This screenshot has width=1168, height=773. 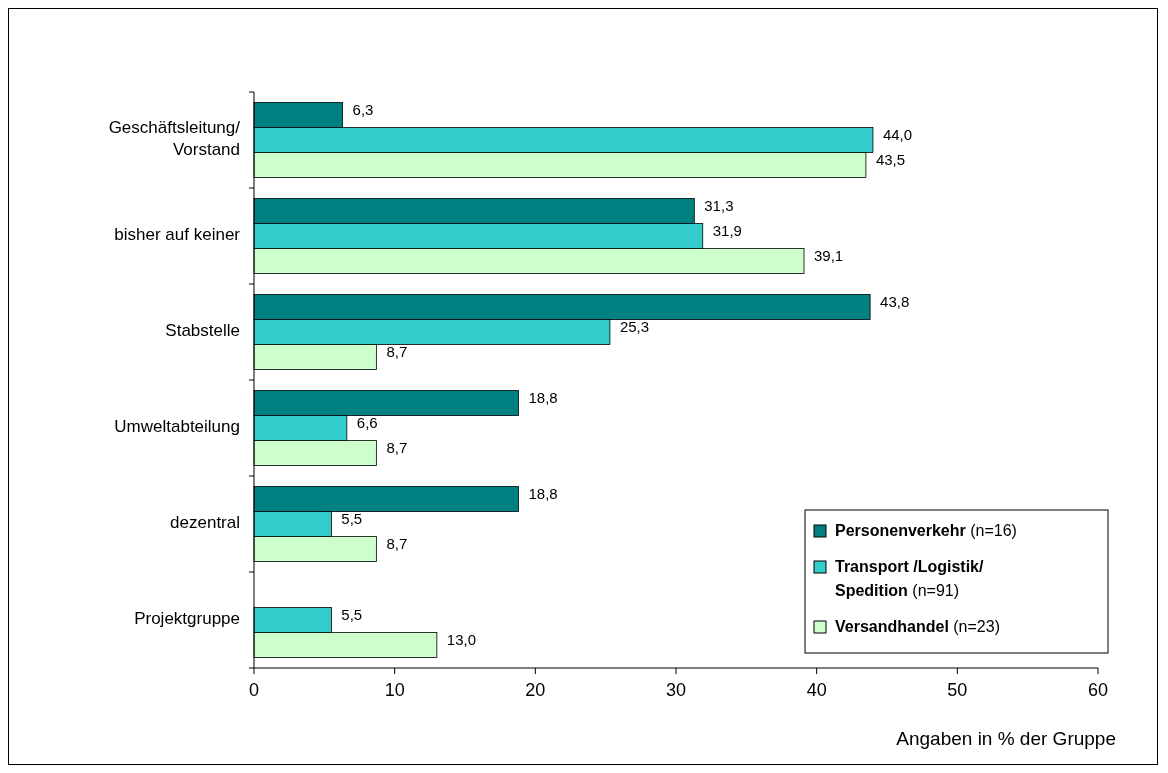 What do you see at coordinates (202, 331) in the screenshot?
I see `y-tick-label: Stabstelle` at bounding box center [202, 331].